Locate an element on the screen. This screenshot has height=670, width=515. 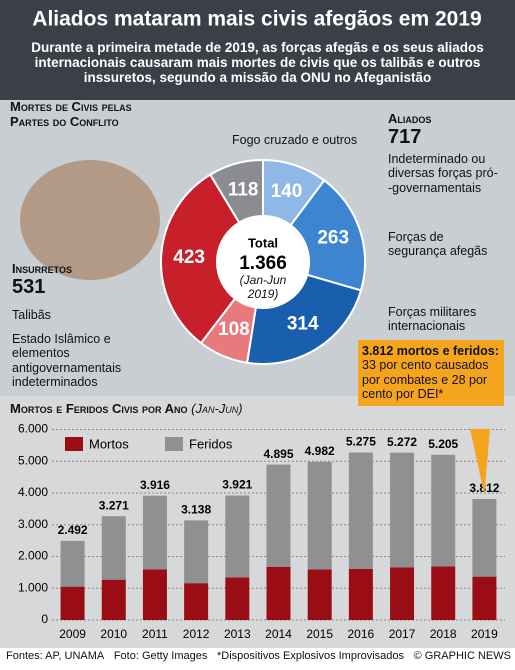
x-tick-label: 2010 is located at coordinates (113, 634).